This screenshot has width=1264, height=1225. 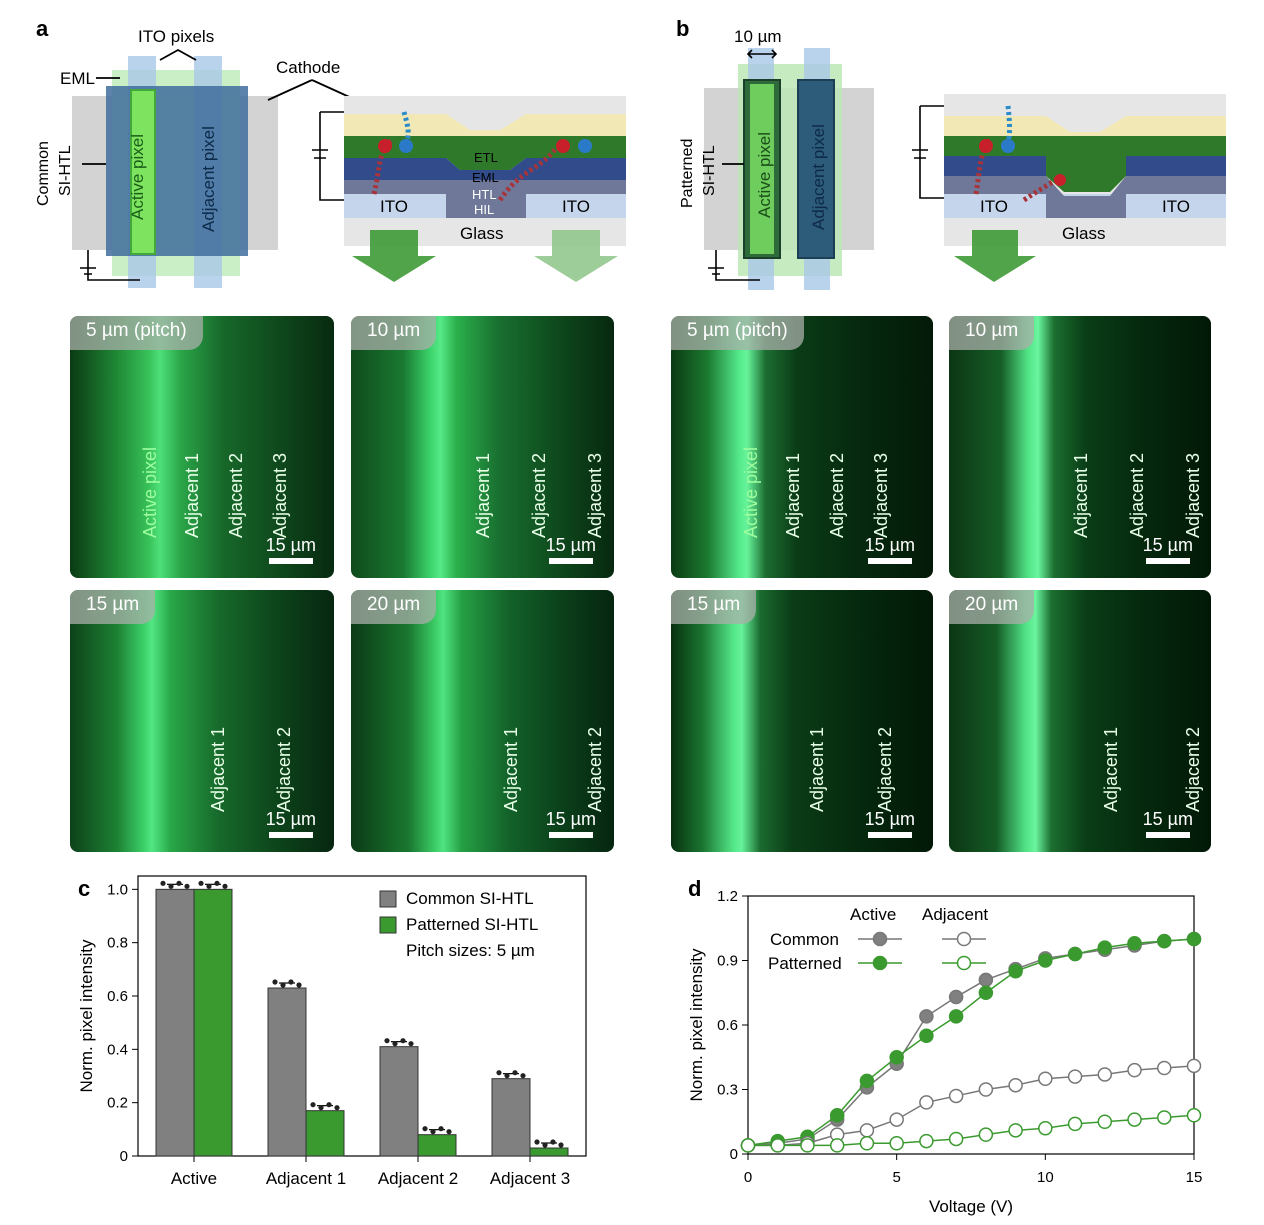 I want to click on ito-pixels-label: ITO pixels, so click(x=176, y=36).